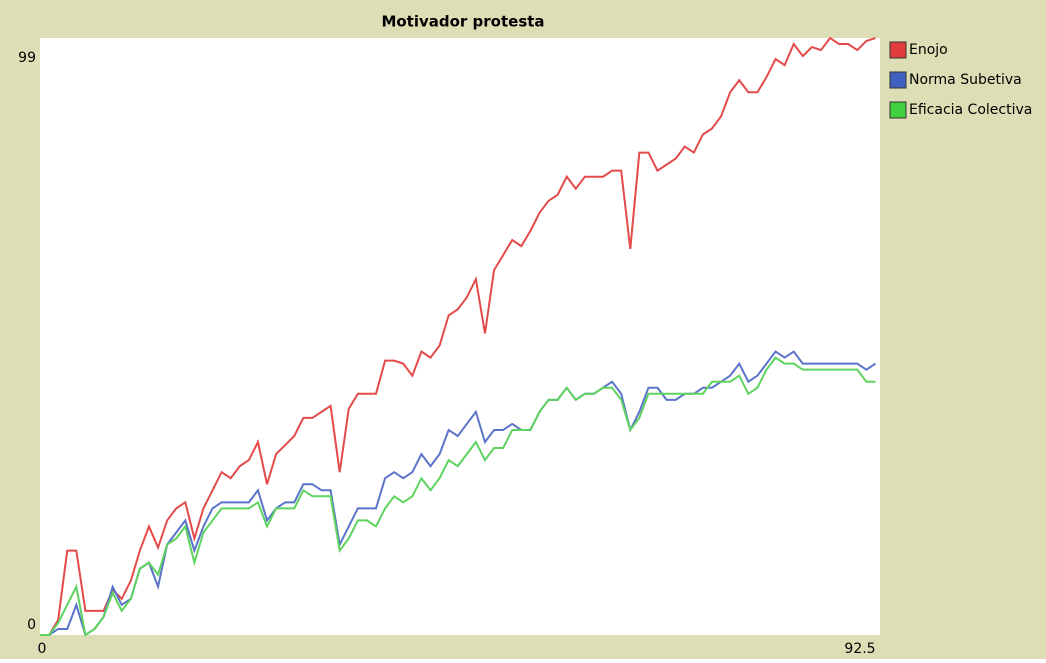  What do you see at coordinates (27, 58) in the screenshot?
I see `y-tick-label: 99` at bounding box center [27, 58].